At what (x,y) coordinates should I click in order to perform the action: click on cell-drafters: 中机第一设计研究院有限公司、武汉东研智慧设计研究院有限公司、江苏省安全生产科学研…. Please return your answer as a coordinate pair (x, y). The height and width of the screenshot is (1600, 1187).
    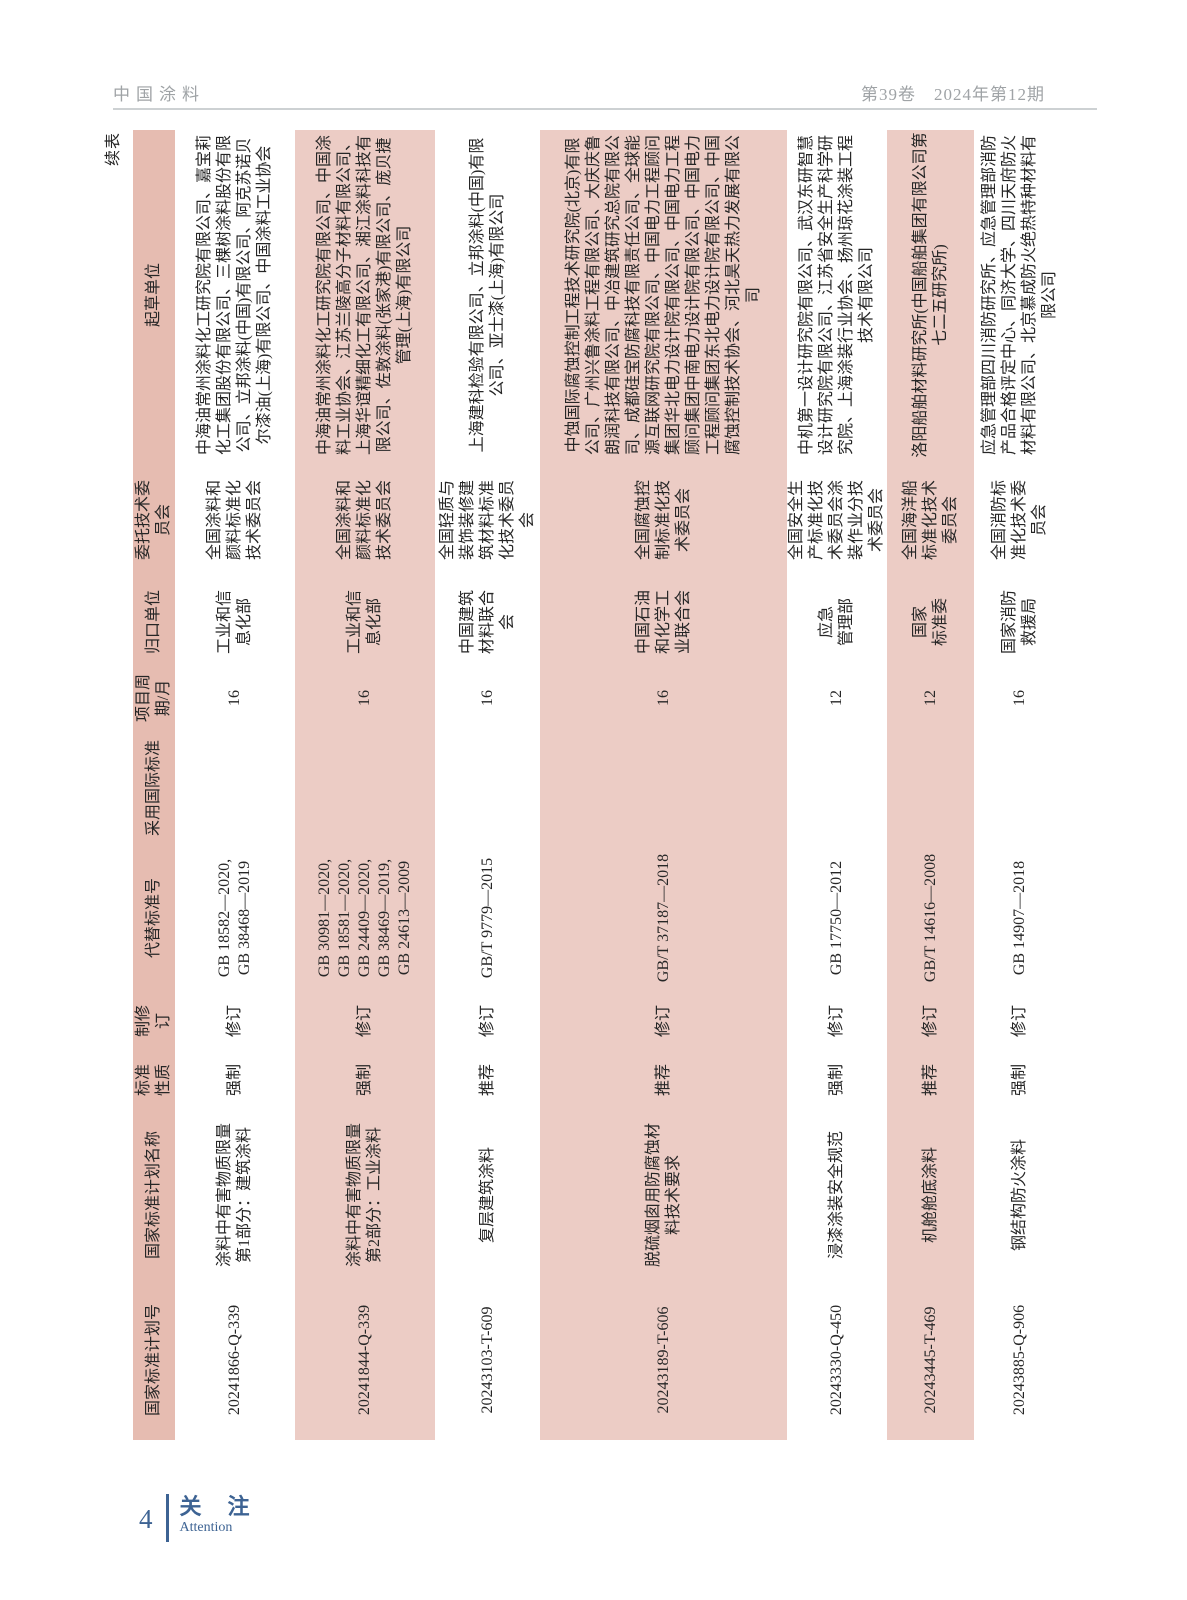
    Looking at the image, I should click on (836, 295).